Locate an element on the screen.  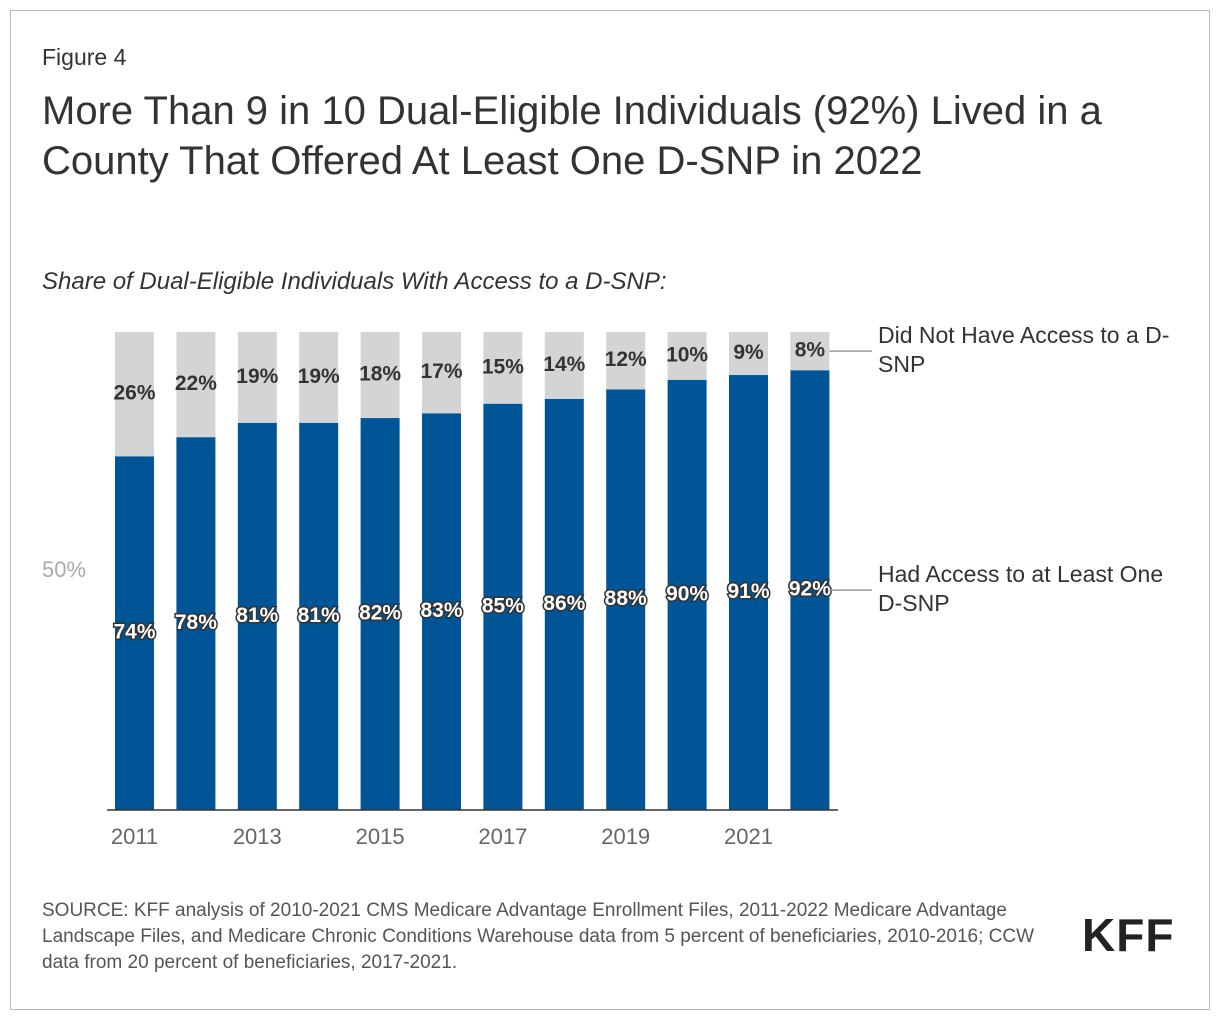
data-label: 78% is located at coordinates (196, 622).